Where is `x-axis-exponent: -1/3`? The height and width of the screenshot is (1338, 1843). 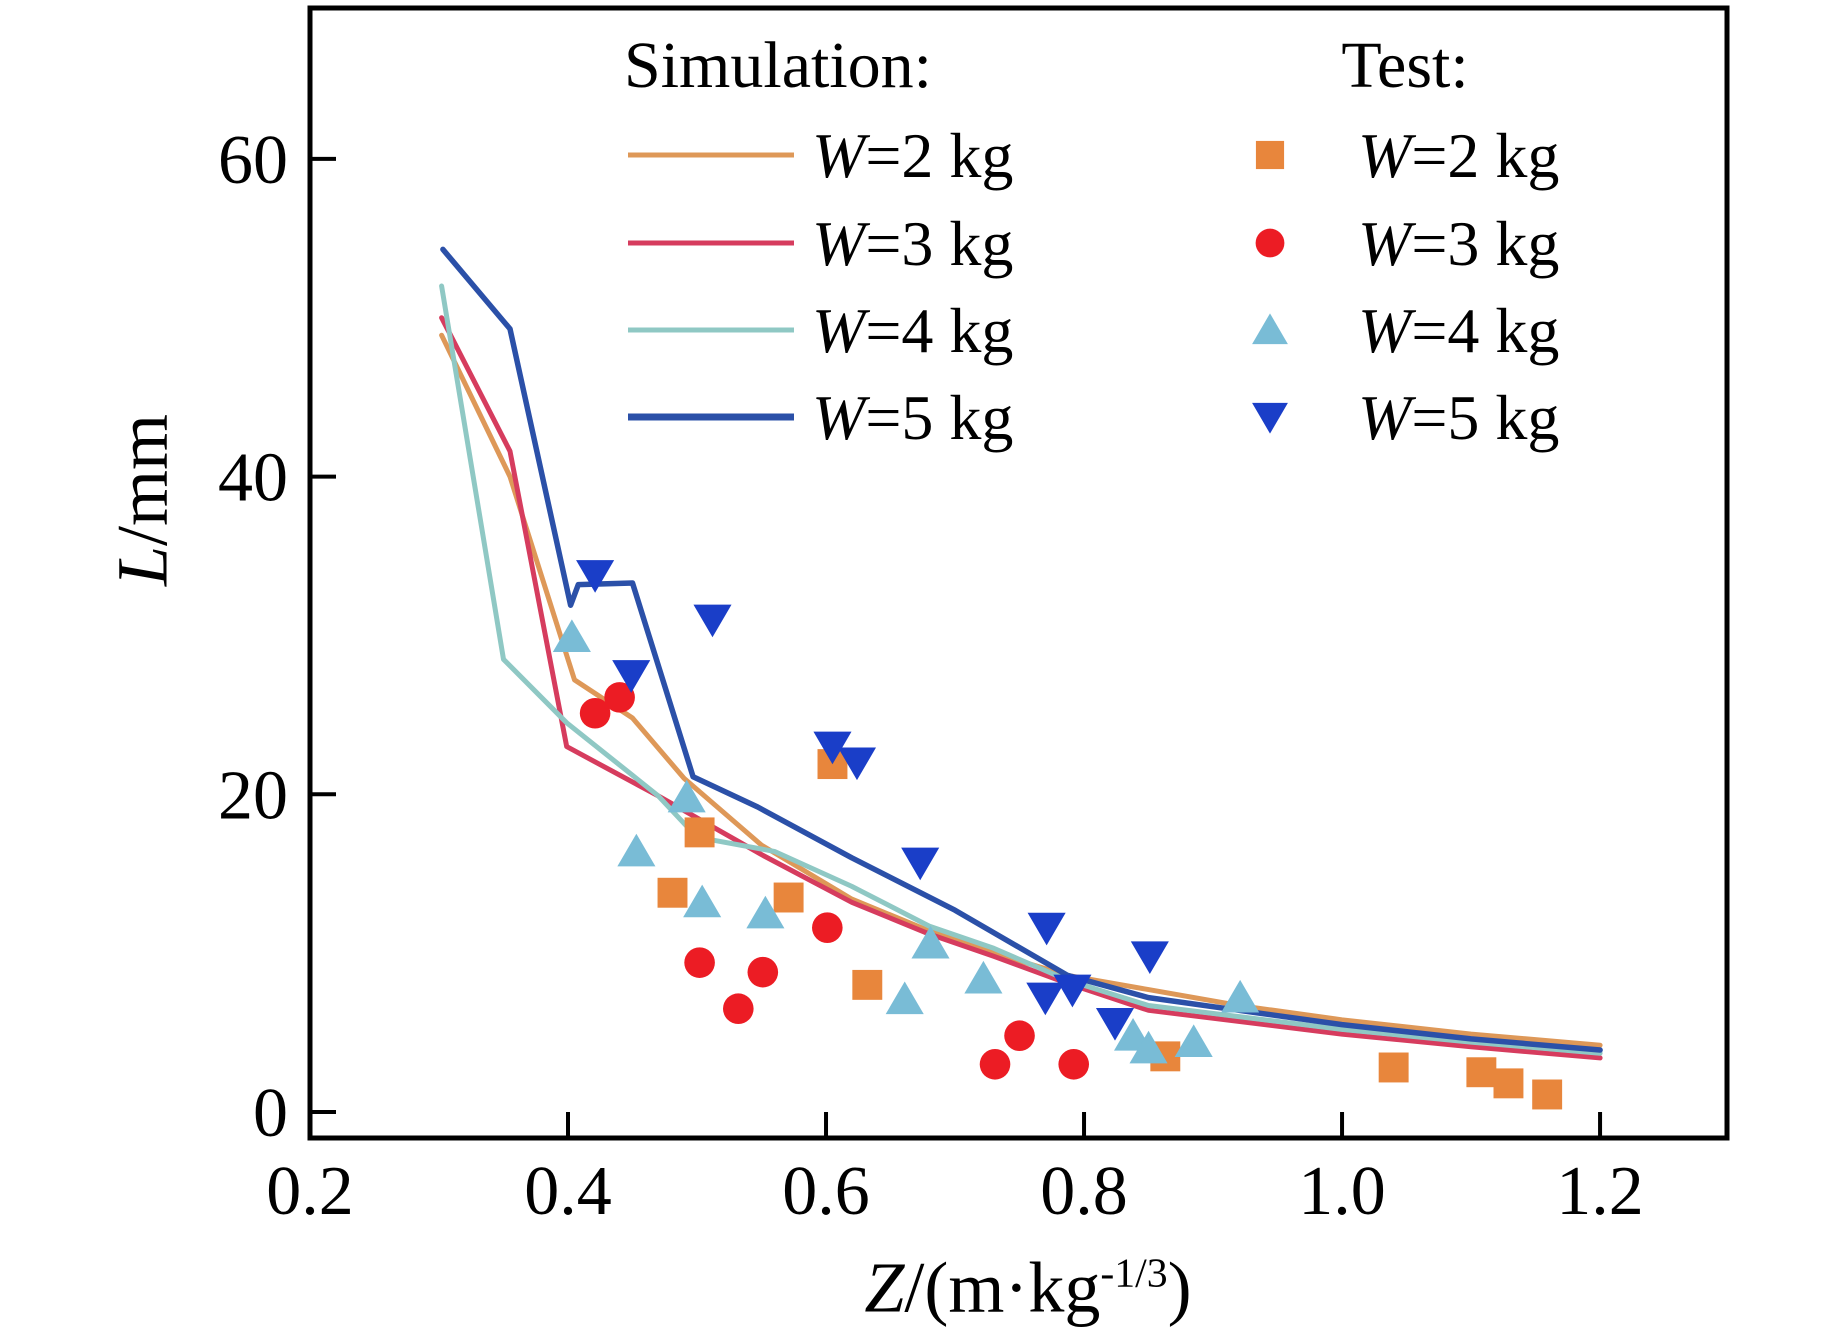 x-axis-exponent: -1/3 is located at coordinates (1134, 1273).